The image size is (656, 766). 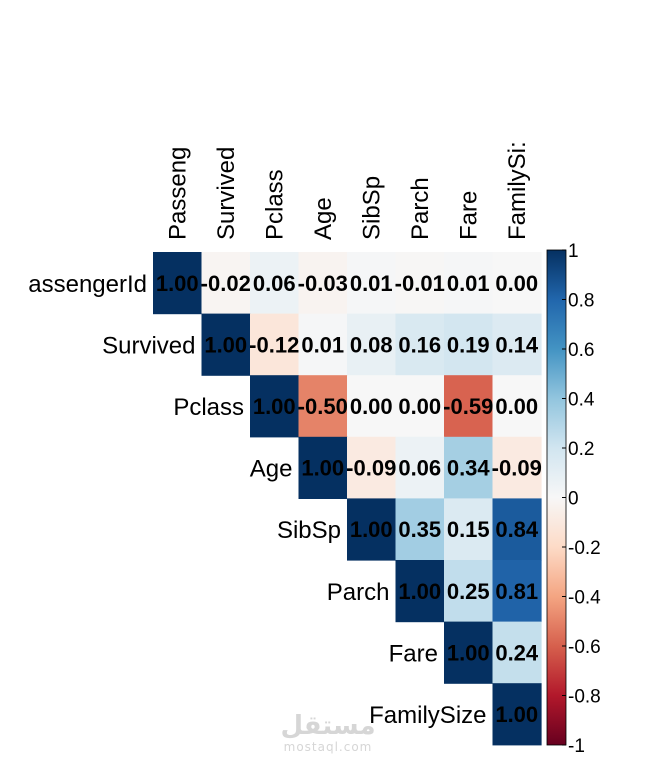 I want to click on legend-label-8: -0.6, so click(x=584, y=647).